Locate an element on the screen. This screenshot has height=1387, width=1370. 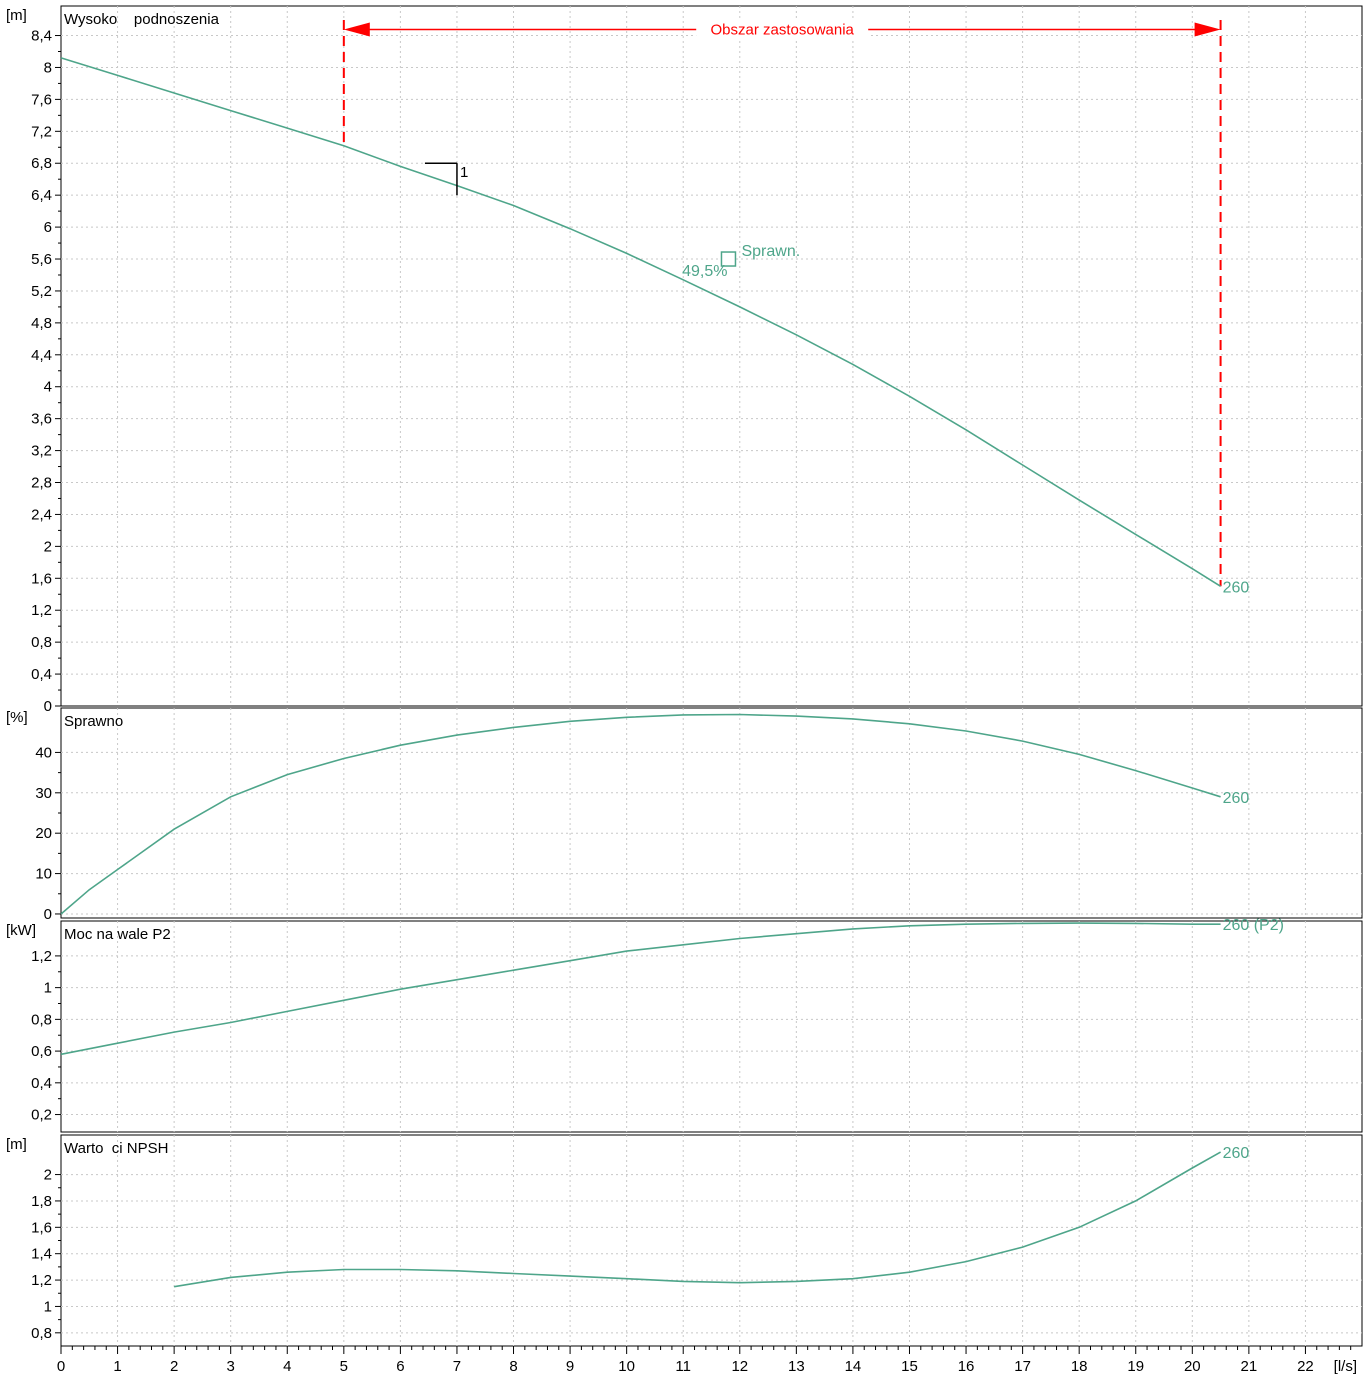
y-unit-label: [%] is located at coordinates (17, 717).